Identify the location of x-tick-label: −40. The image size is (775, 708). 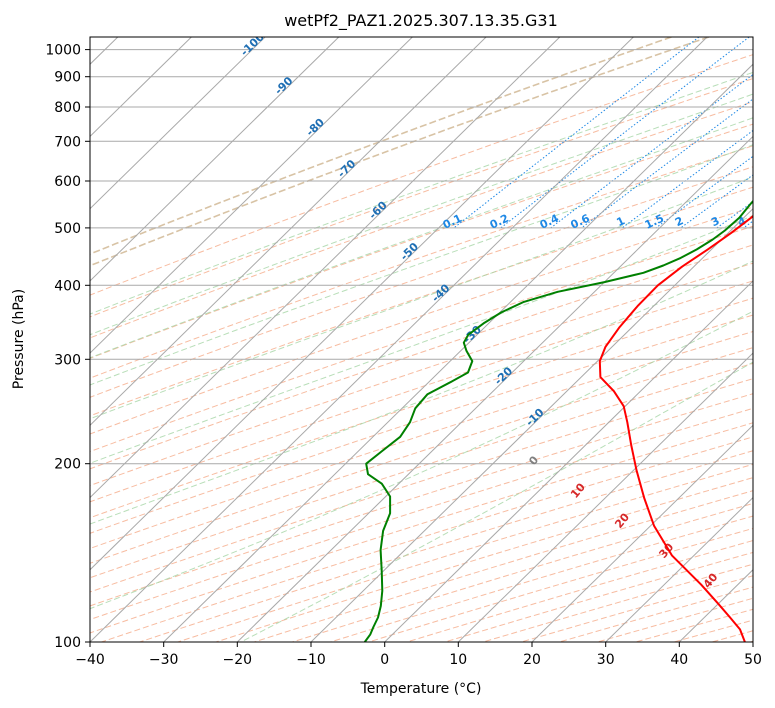
(90, 660).